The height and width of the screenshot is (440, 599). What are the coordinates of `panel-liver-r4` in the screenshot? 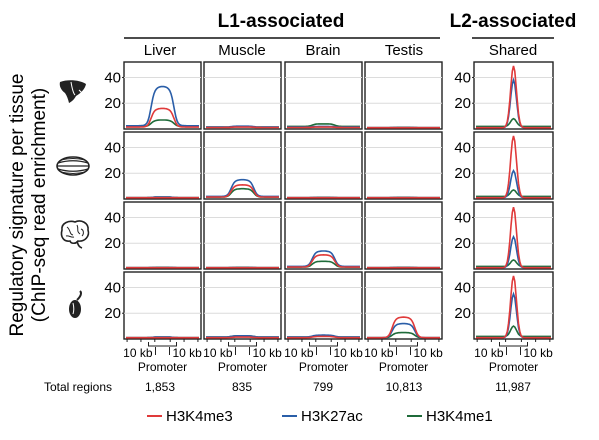 It's located at (162, 305).